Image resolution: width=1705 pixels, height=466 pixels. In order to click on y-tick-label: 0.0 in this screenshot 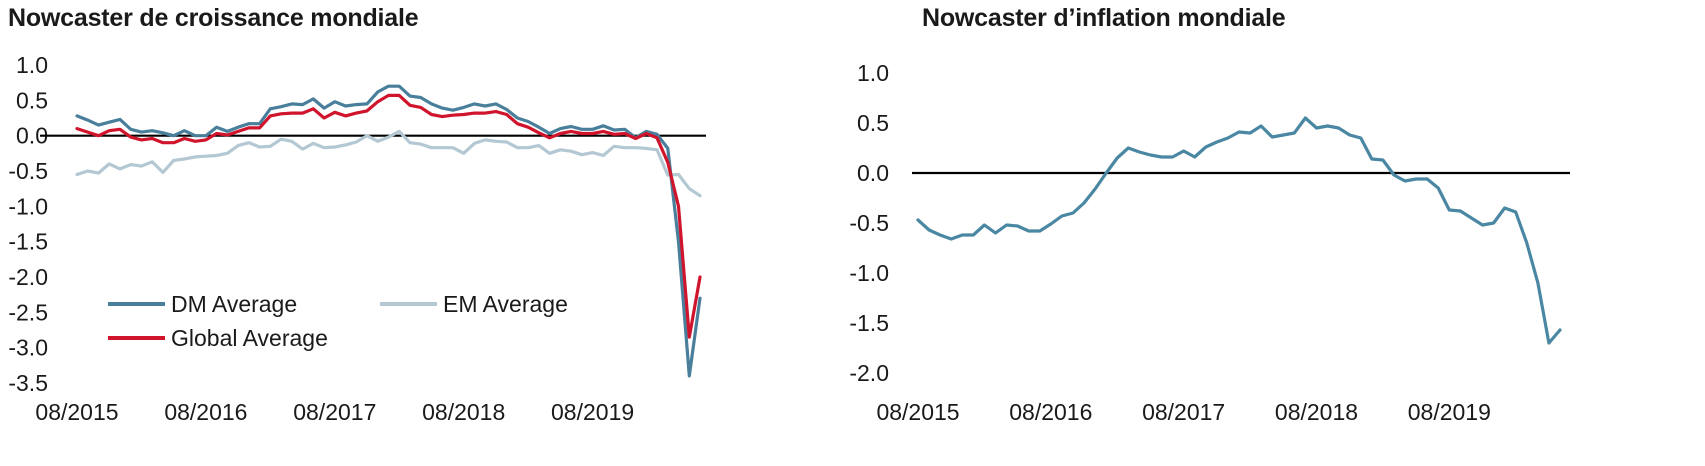, I will do `click(873, 173)`.